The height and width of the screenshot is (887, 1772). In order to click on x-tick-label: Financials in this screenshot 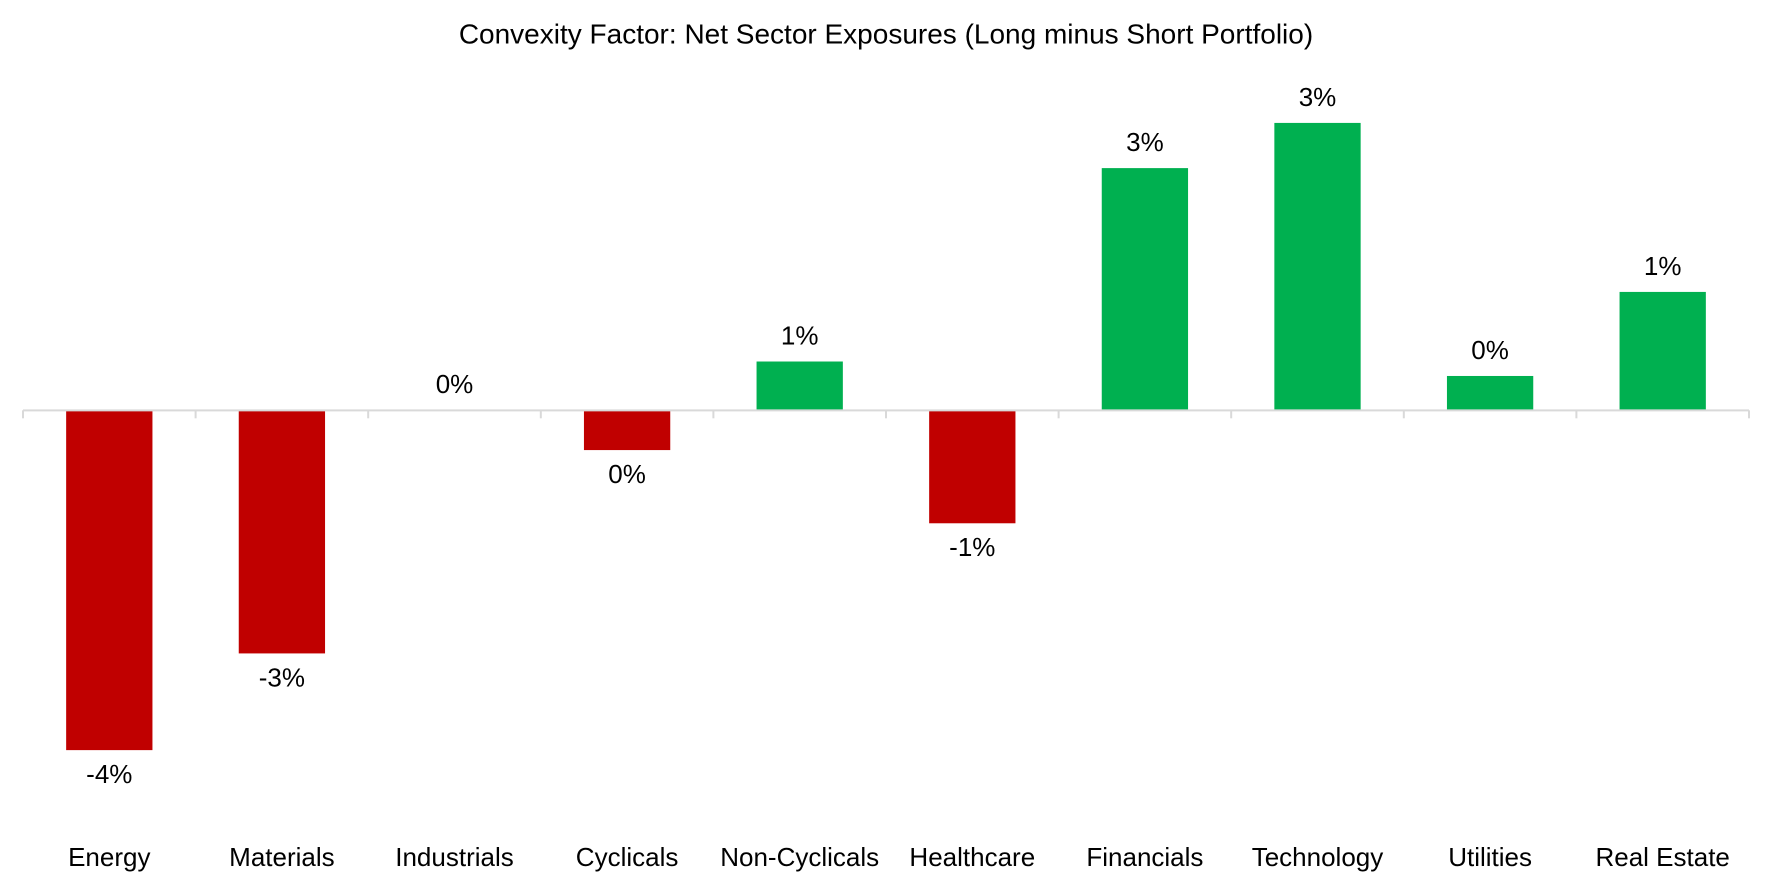, I will do `click(1144, 857)`.